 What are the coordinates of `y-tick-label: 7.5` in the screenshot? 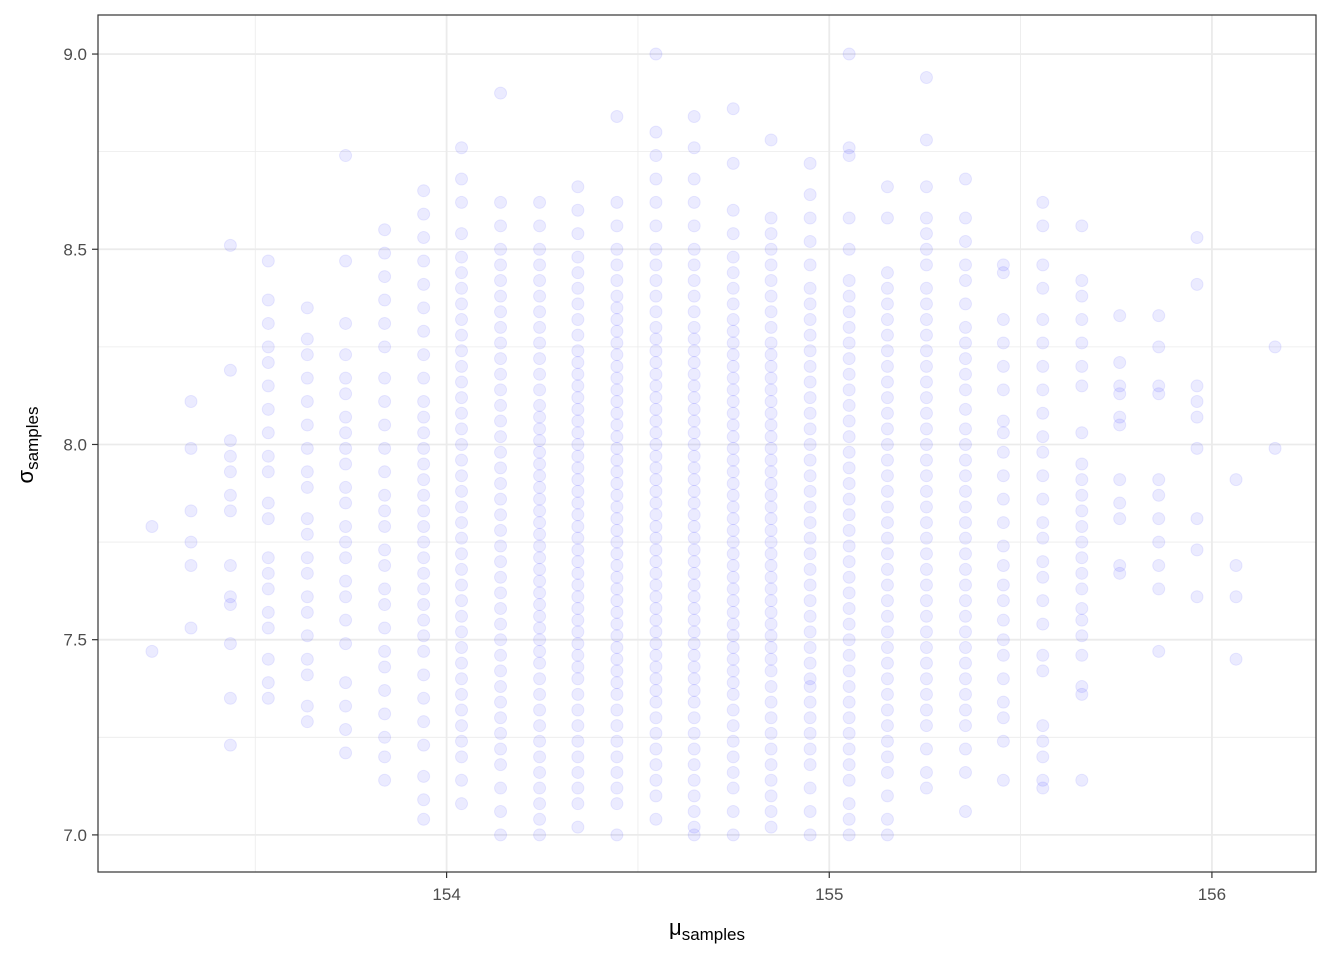 It's located at (75, 640).